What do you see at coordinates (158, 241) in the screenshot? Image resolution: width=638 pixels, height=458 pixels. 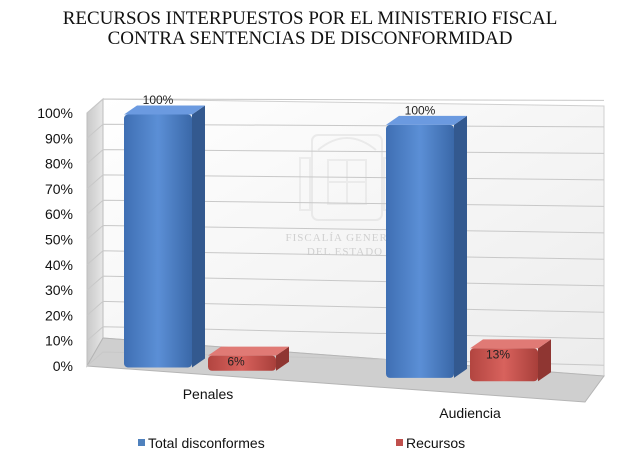 I see `bar-total-disconformes-penales` at bounding box center [158, 241].